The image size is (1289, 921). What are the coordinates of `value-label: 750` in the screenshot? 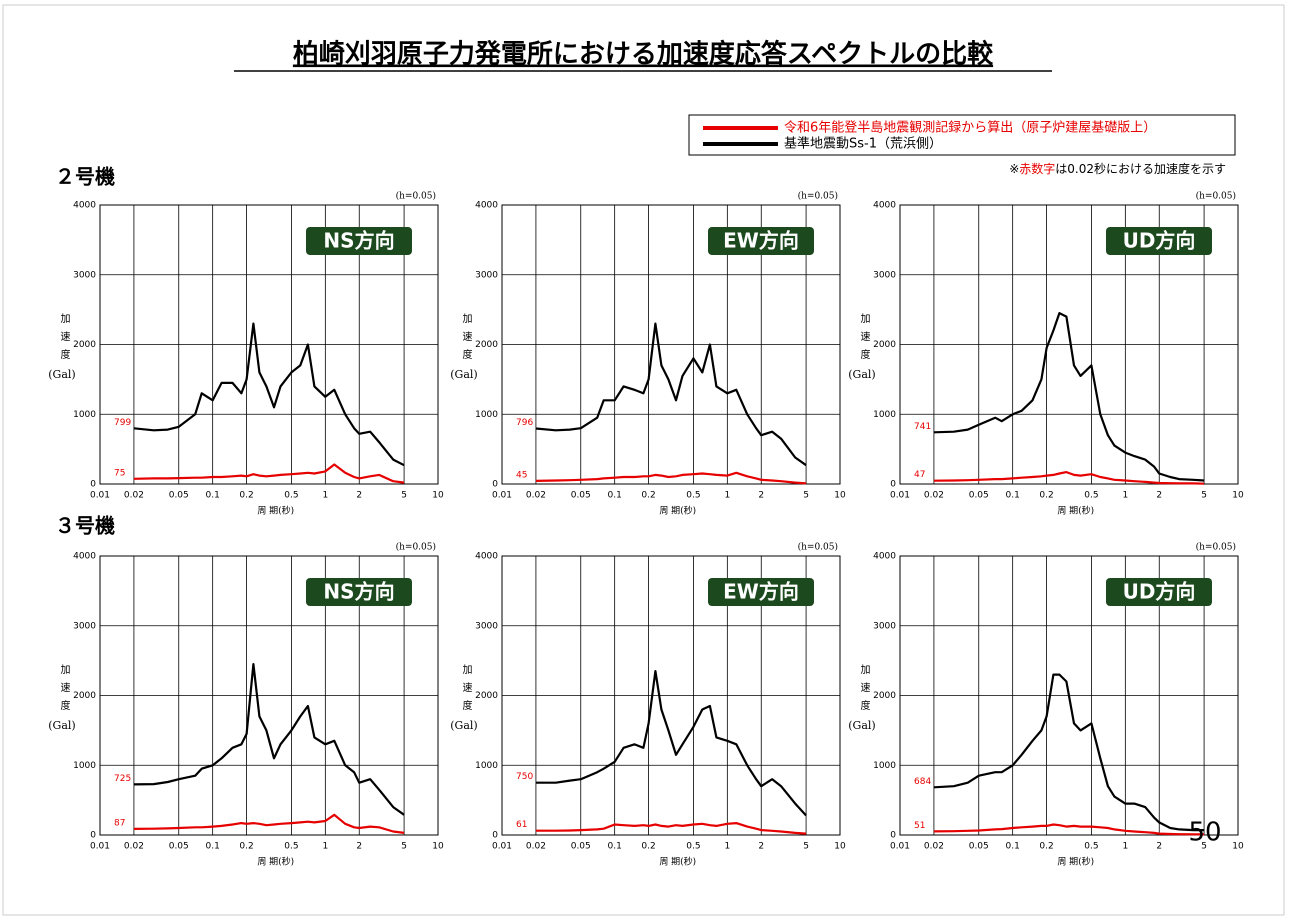 It's located at (524, 777).